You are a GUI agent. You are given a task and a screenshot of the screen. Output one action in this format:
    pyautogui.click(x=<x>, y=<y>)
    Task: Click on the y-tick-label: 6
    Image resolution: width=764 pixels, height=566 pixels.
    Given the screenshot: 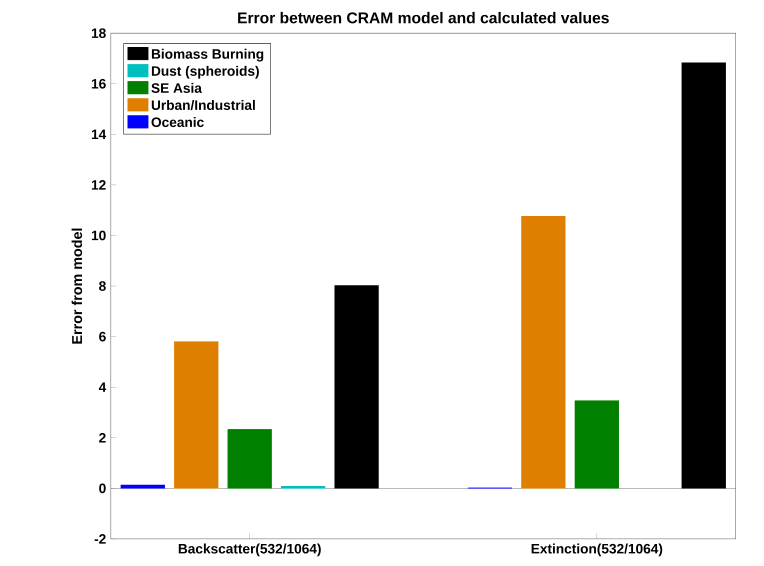 What is the action you would take?
    pyautogui.click(x=102, y=337)
    